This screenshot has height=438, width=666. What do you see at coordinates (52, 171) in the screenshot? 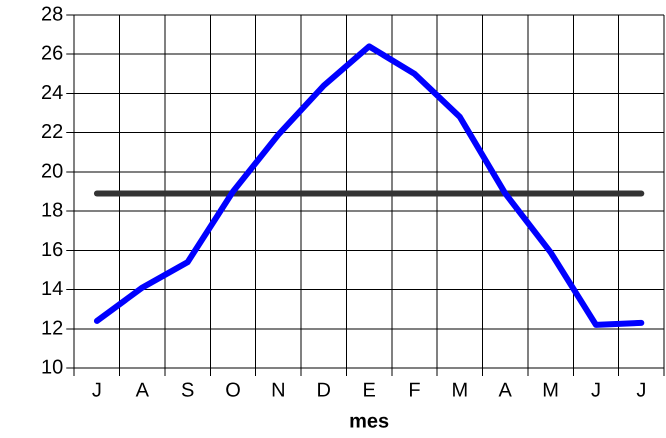
I see `y-tick-label: 20` at bounding box center [52, 171].